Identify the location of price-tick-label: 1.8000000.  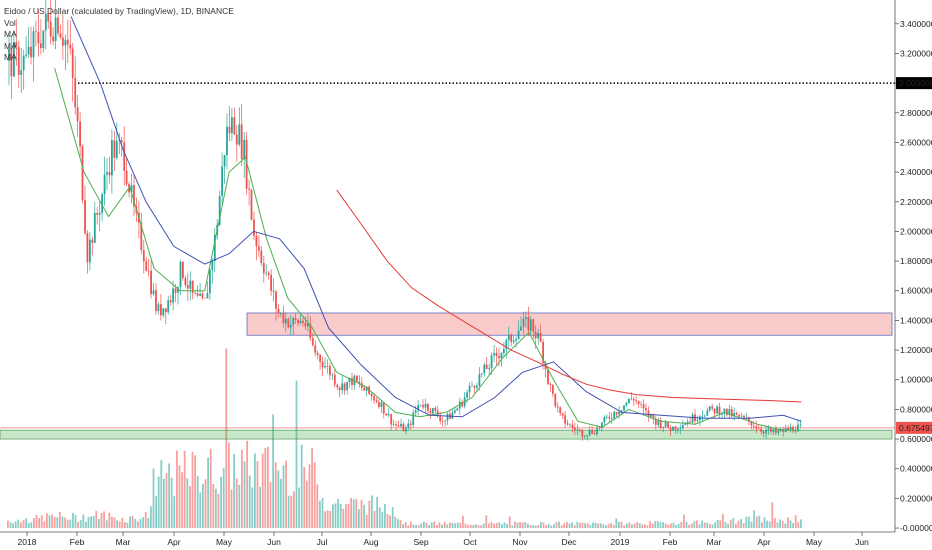
(916, 261).